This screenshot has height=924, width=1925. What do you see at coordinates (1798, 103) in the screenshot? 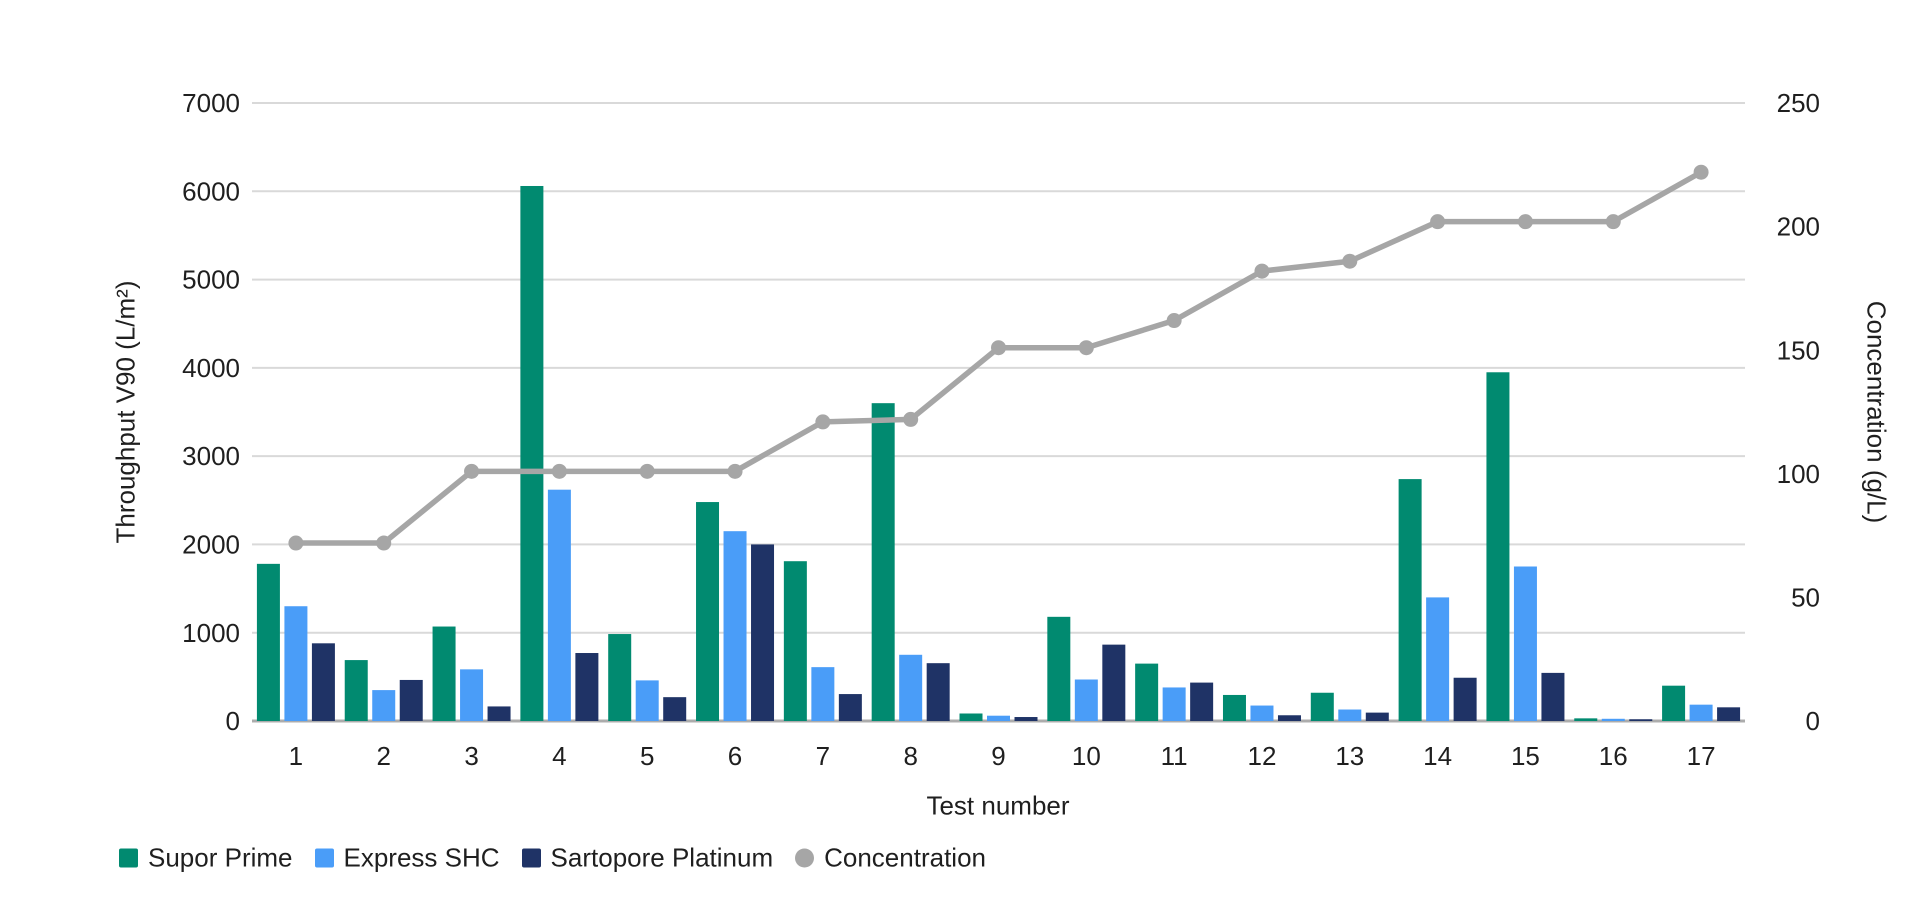
I see `right-axis-tick-250: 250` at bounding box center [1798, 103].